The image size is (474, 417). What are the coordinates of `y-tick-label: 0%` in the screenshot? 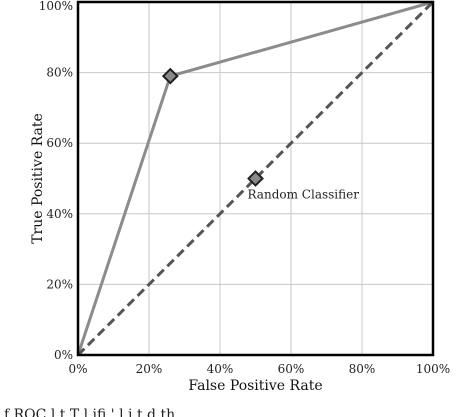 It's located at (63, 355).